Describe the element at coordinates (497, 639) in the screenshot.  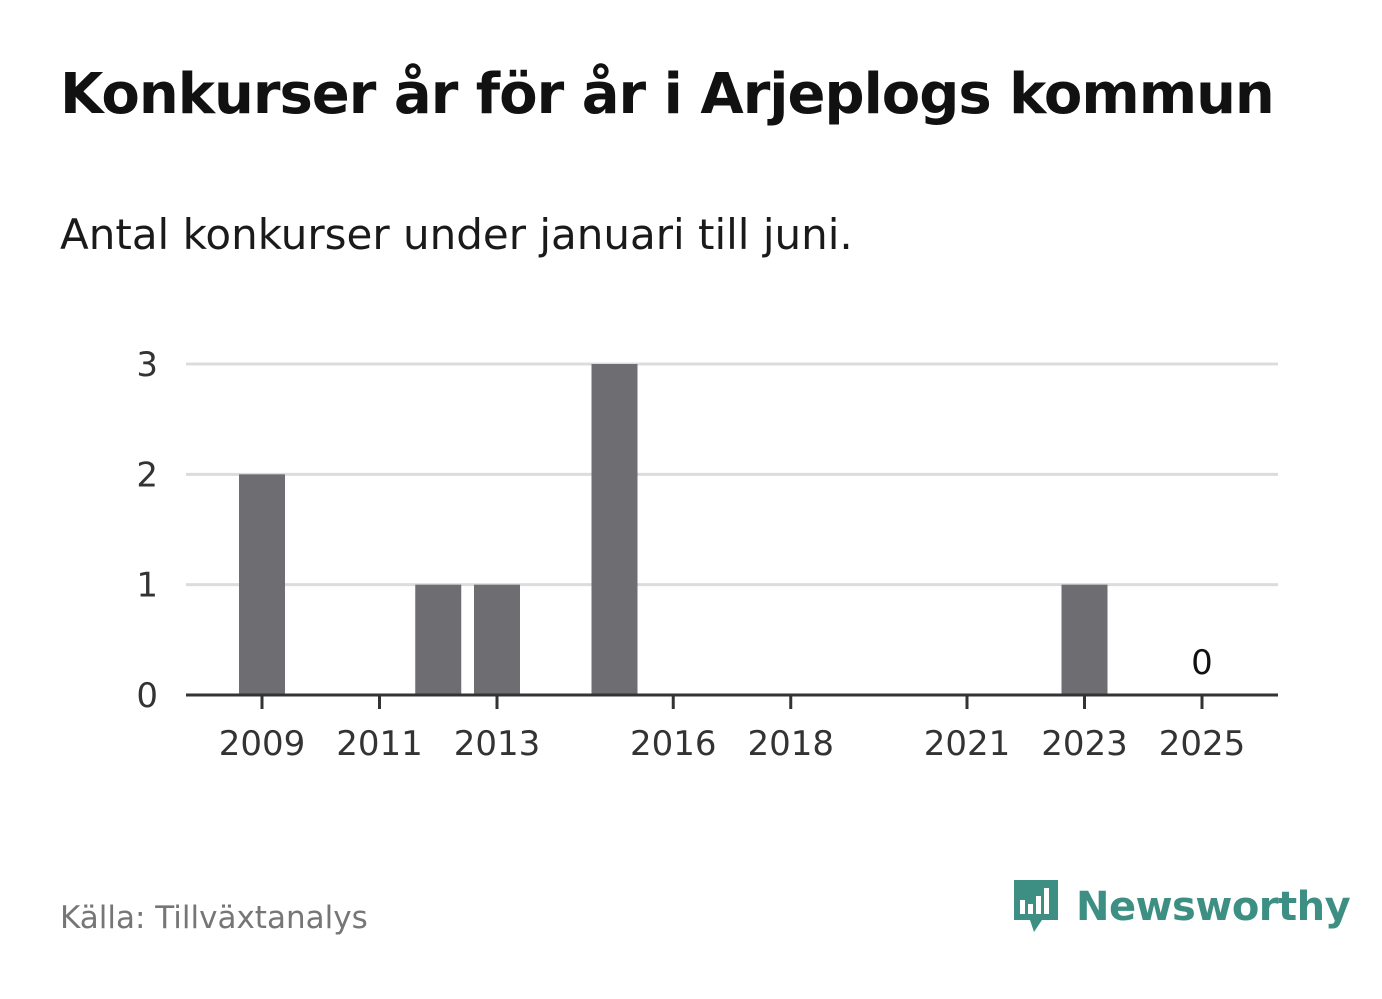
I see `bar-2013` at that location.